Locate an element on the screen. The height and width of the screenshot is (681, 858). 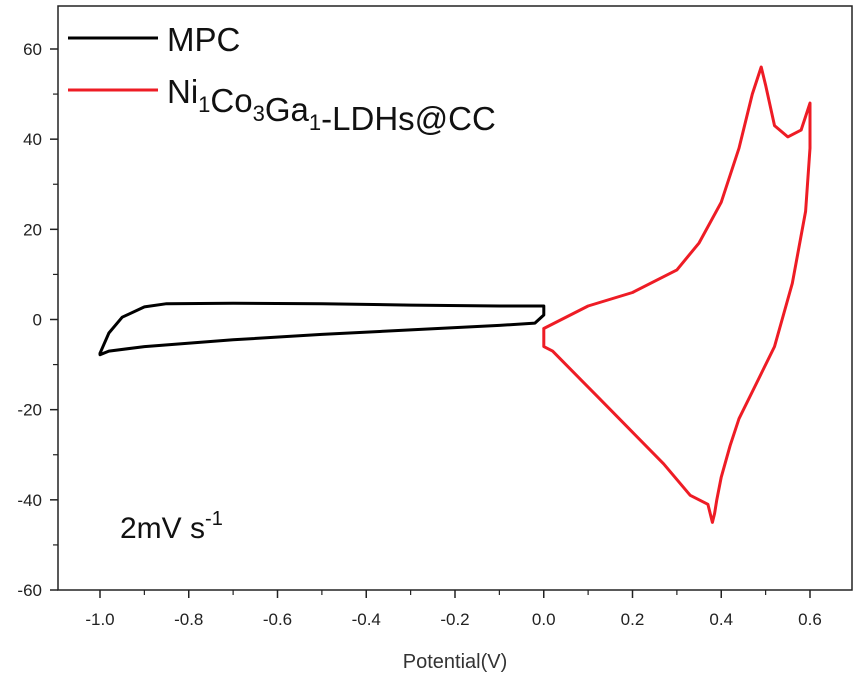
legend-label-part: Co is located at coordinates (231, 100).